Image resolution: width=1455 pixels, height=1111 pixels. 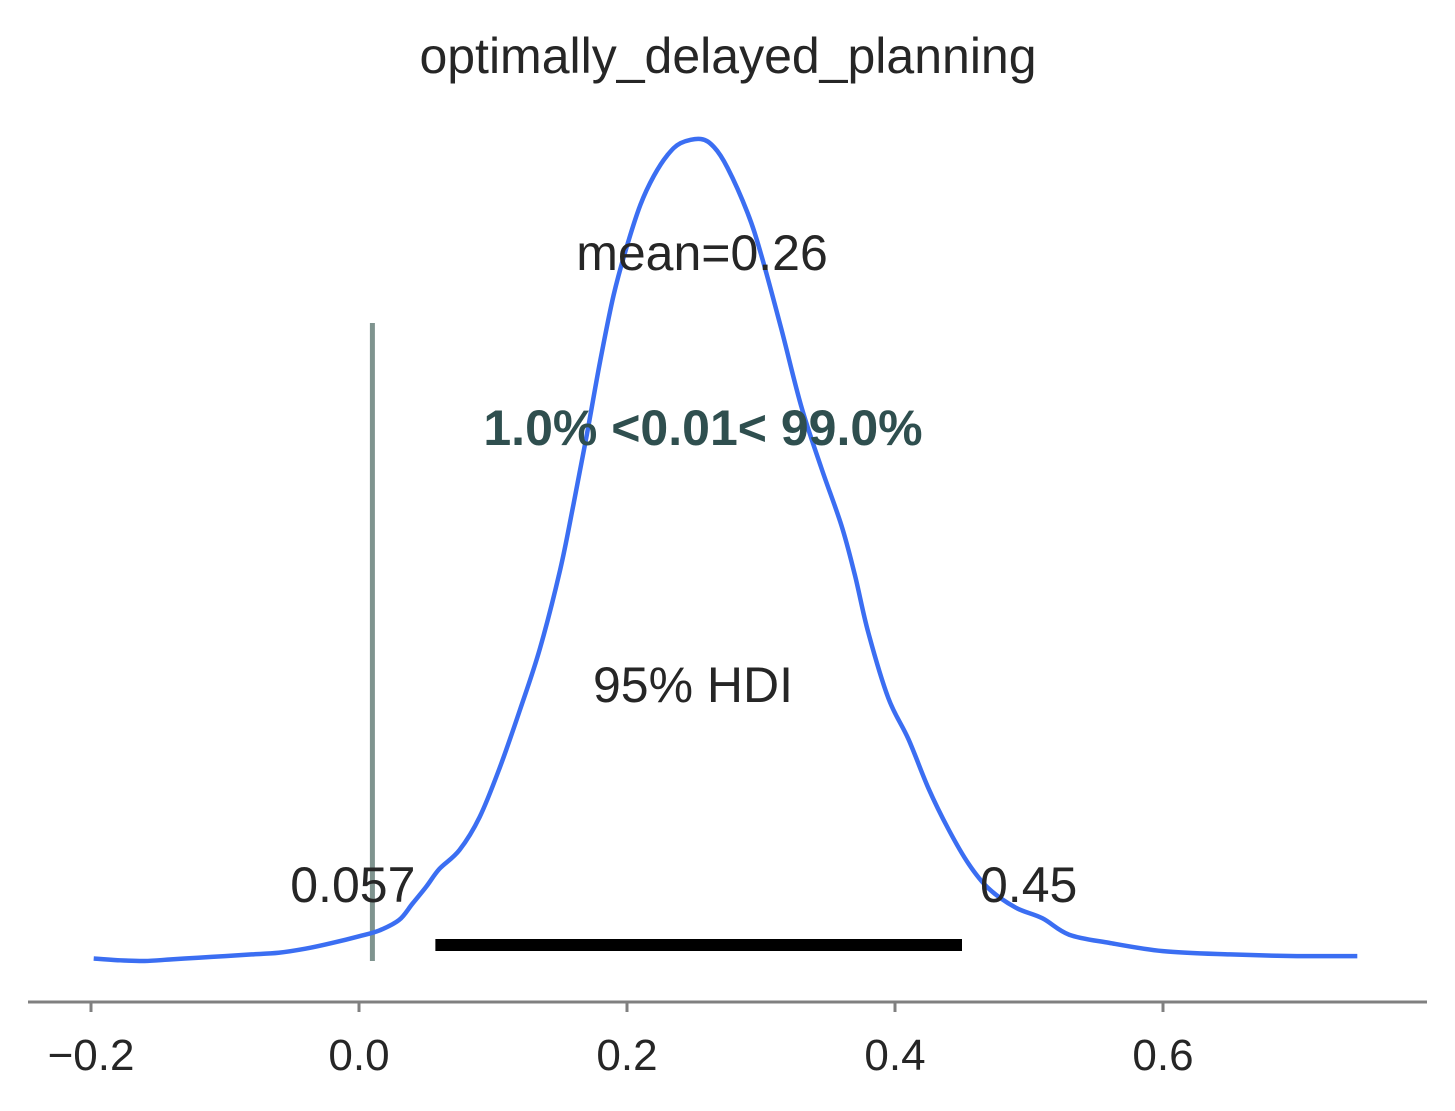 I want to click on x-tick-label: 0.2, so click(x=626, y=1055).